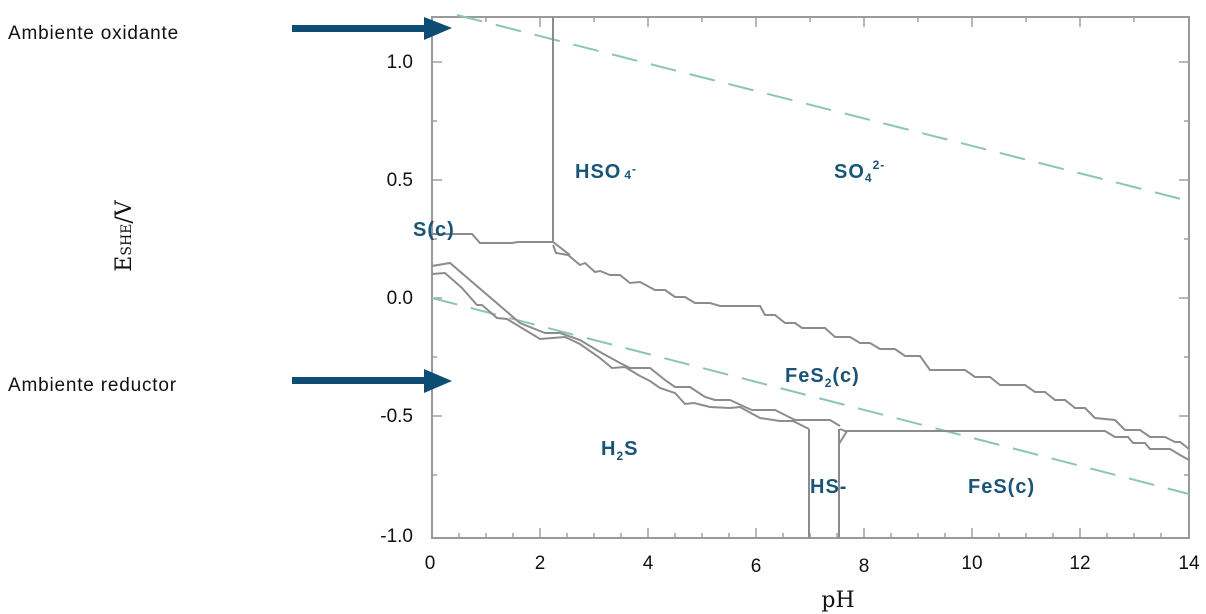 Image resolution: width=1206 pixels, height=614 pixels. Describe the element at coordinates (864, 566) in the screenshot. I see `x-tick-label: 8` at that location.